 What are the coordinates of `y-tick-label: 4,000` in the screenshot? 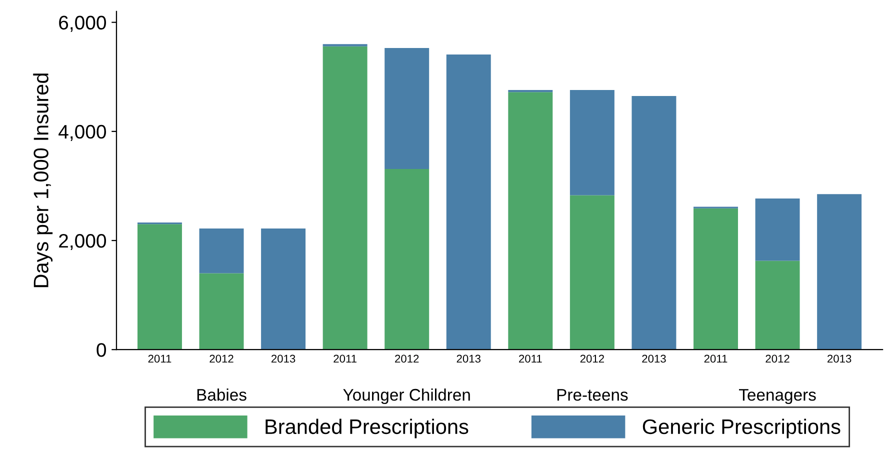 It's located at (82, 132).